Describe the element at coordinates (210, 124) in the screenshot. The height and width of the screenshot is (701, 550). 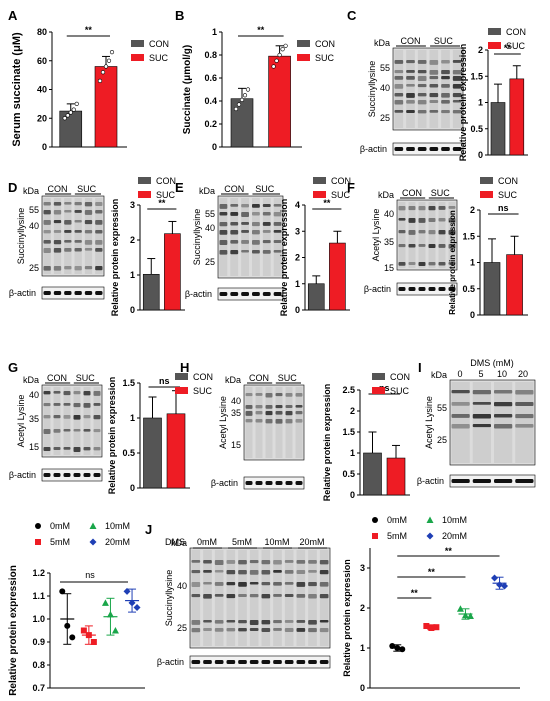
I see `y-tick-label: 0.2` at that location.